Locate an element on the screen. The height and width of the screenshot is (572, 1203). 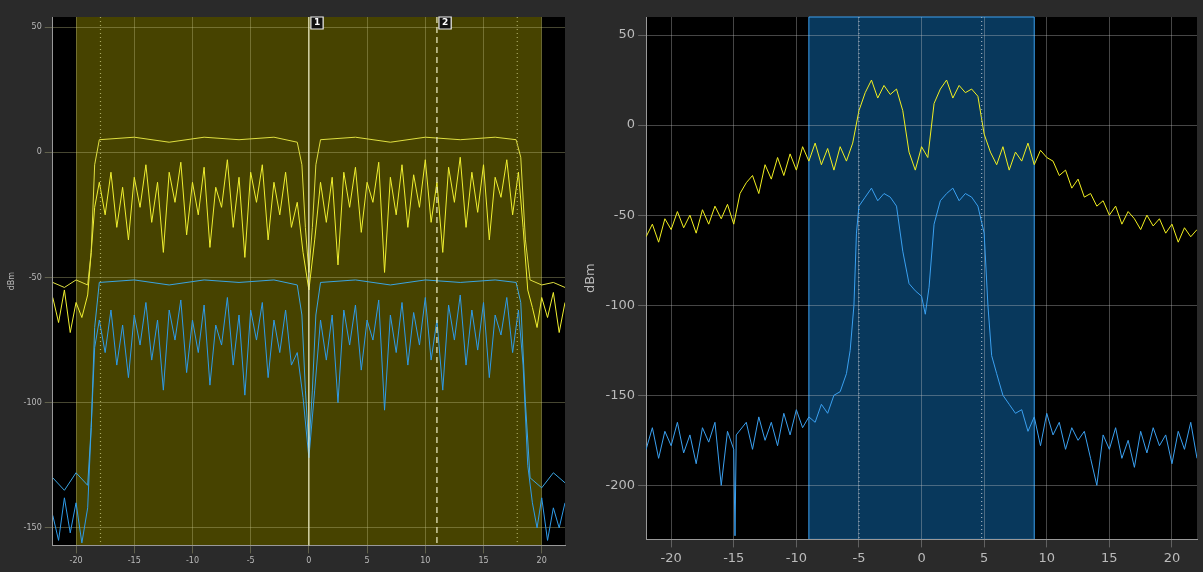
y-tick-label: -200 is located at coordinates (620, 484).